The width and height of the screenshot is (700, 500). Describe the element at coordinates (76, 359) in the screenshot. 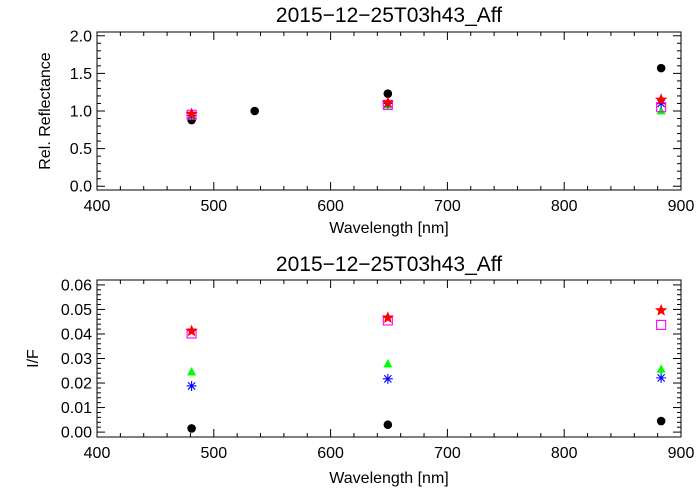

I see `y-tick-label: 0.03` at that location.